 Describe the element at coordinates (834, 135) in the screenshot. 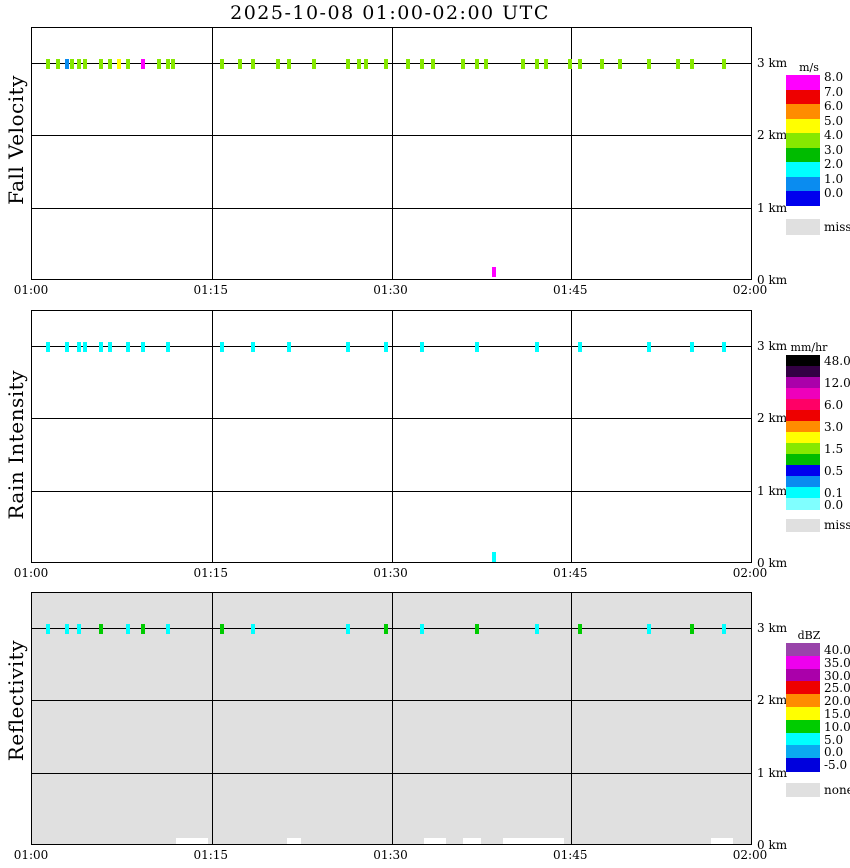

I see `colorbar-tick-label: 4.0` at that location.